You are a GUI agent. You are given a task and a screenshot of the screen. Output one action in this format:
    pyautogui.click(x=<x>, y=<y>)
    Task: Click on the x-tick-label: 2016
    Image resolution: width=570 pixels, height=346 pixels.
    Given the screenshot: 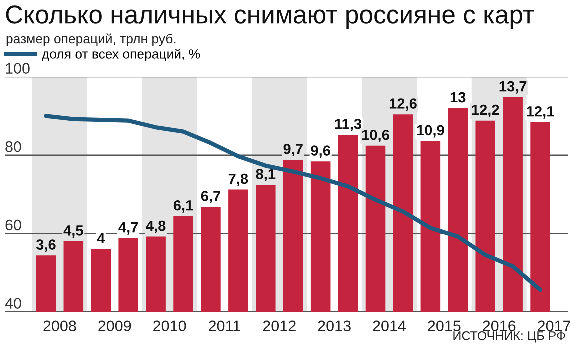 What is the action you would take?
    pyautogui.click(x=499, y=326)
    